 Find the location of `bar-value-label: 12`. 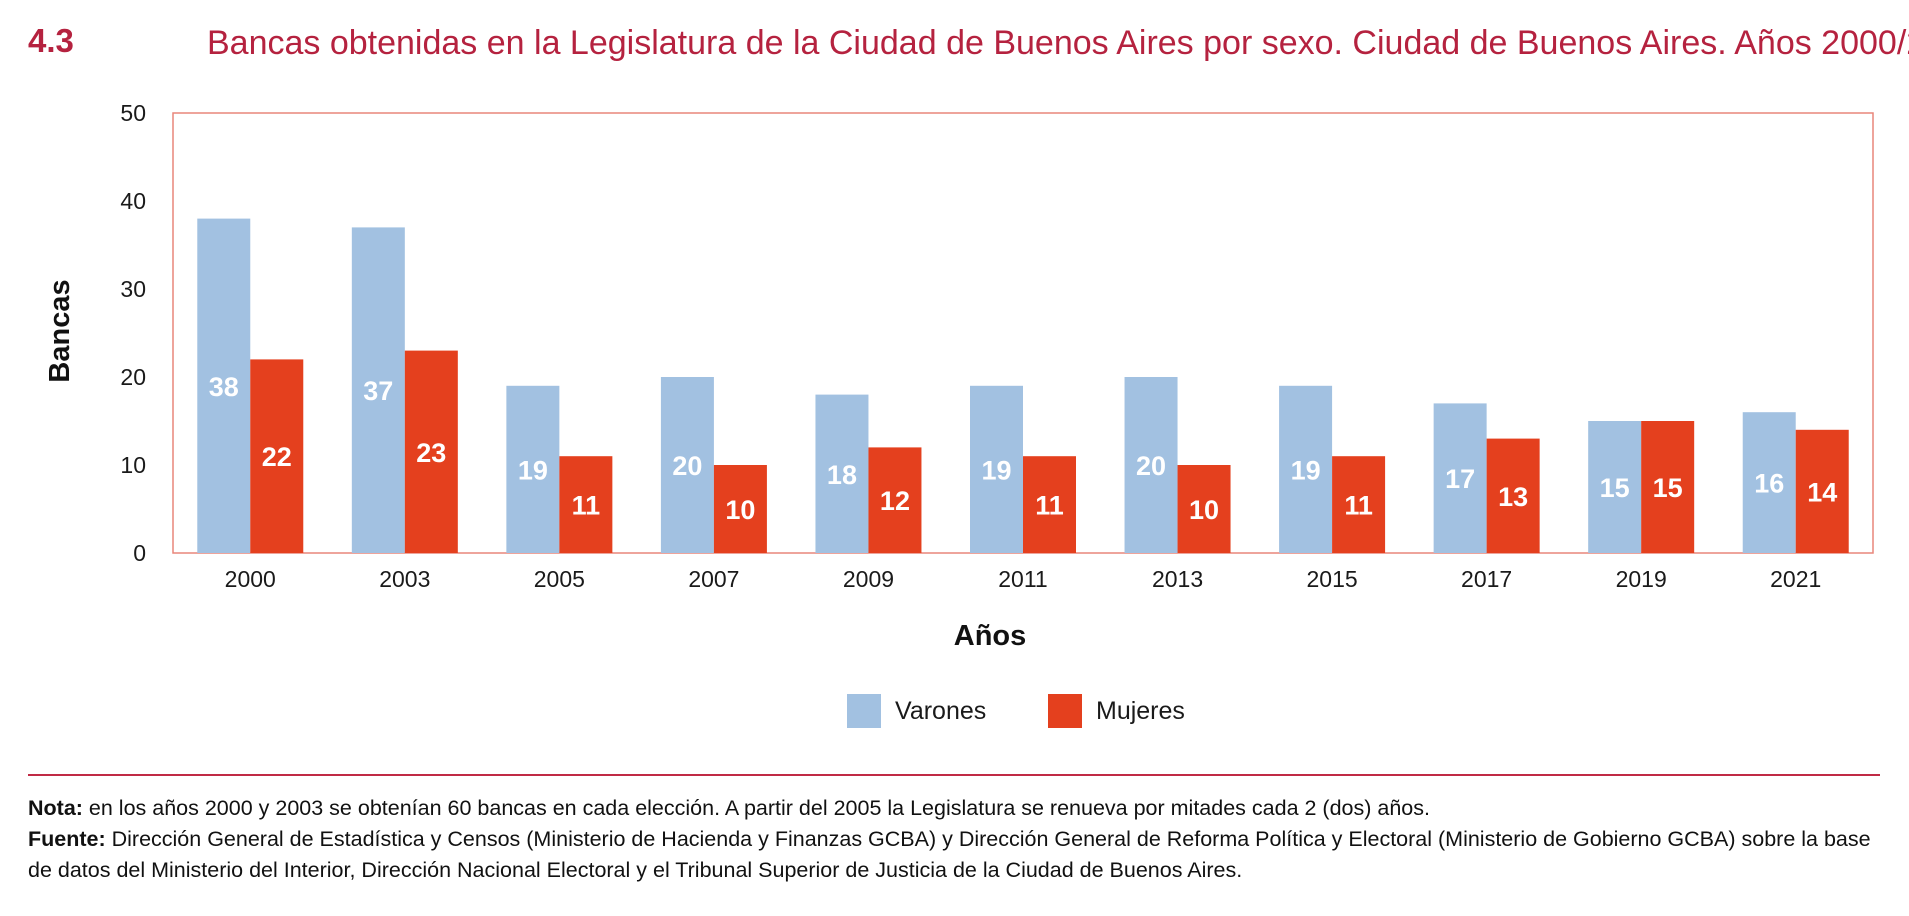

bar-value-label: 12 is located at coordinates (895, 501).